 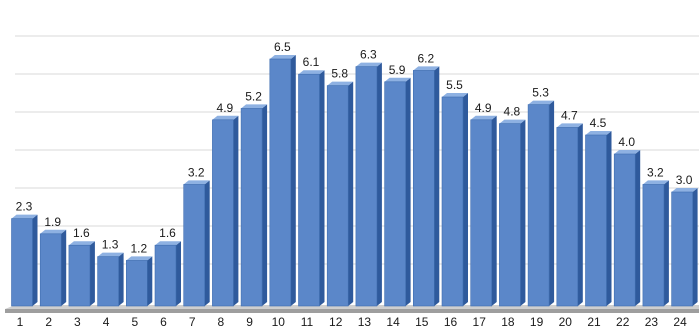 I want to click on x-tick-label: 12, so click(x=336, y=322).